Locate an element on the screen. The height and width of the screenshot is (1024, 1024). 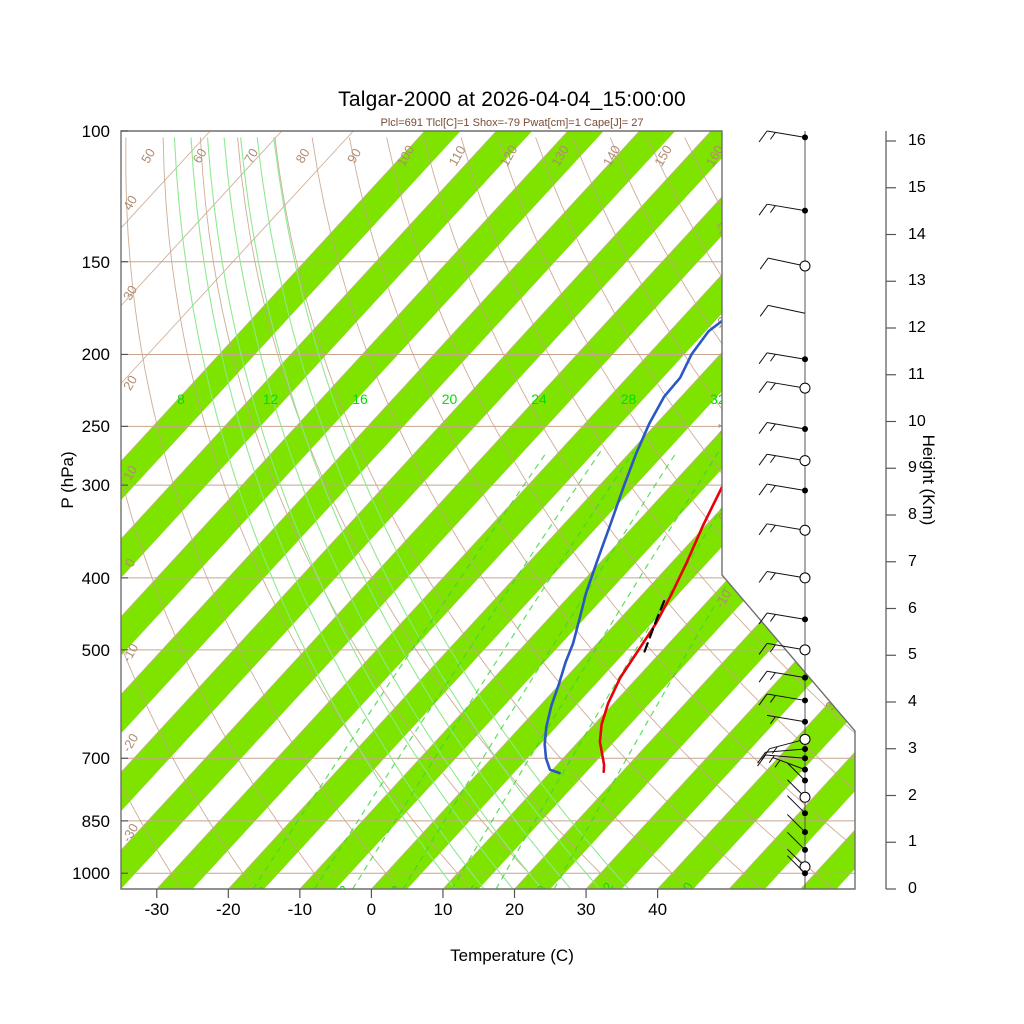
height-tick-8: 8 is located at coordinates (912, 514).